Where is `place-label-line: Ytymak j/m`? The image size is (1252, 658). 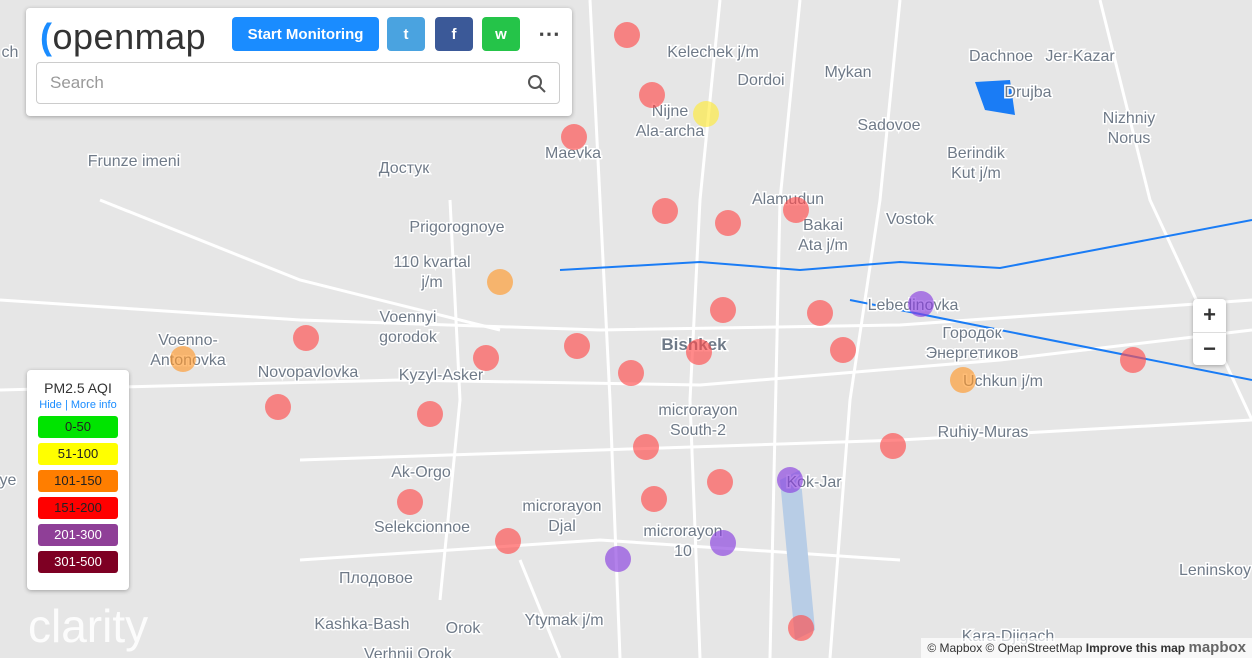
place-label-line: Ytymak j/m is located at coordinates (563, 620).